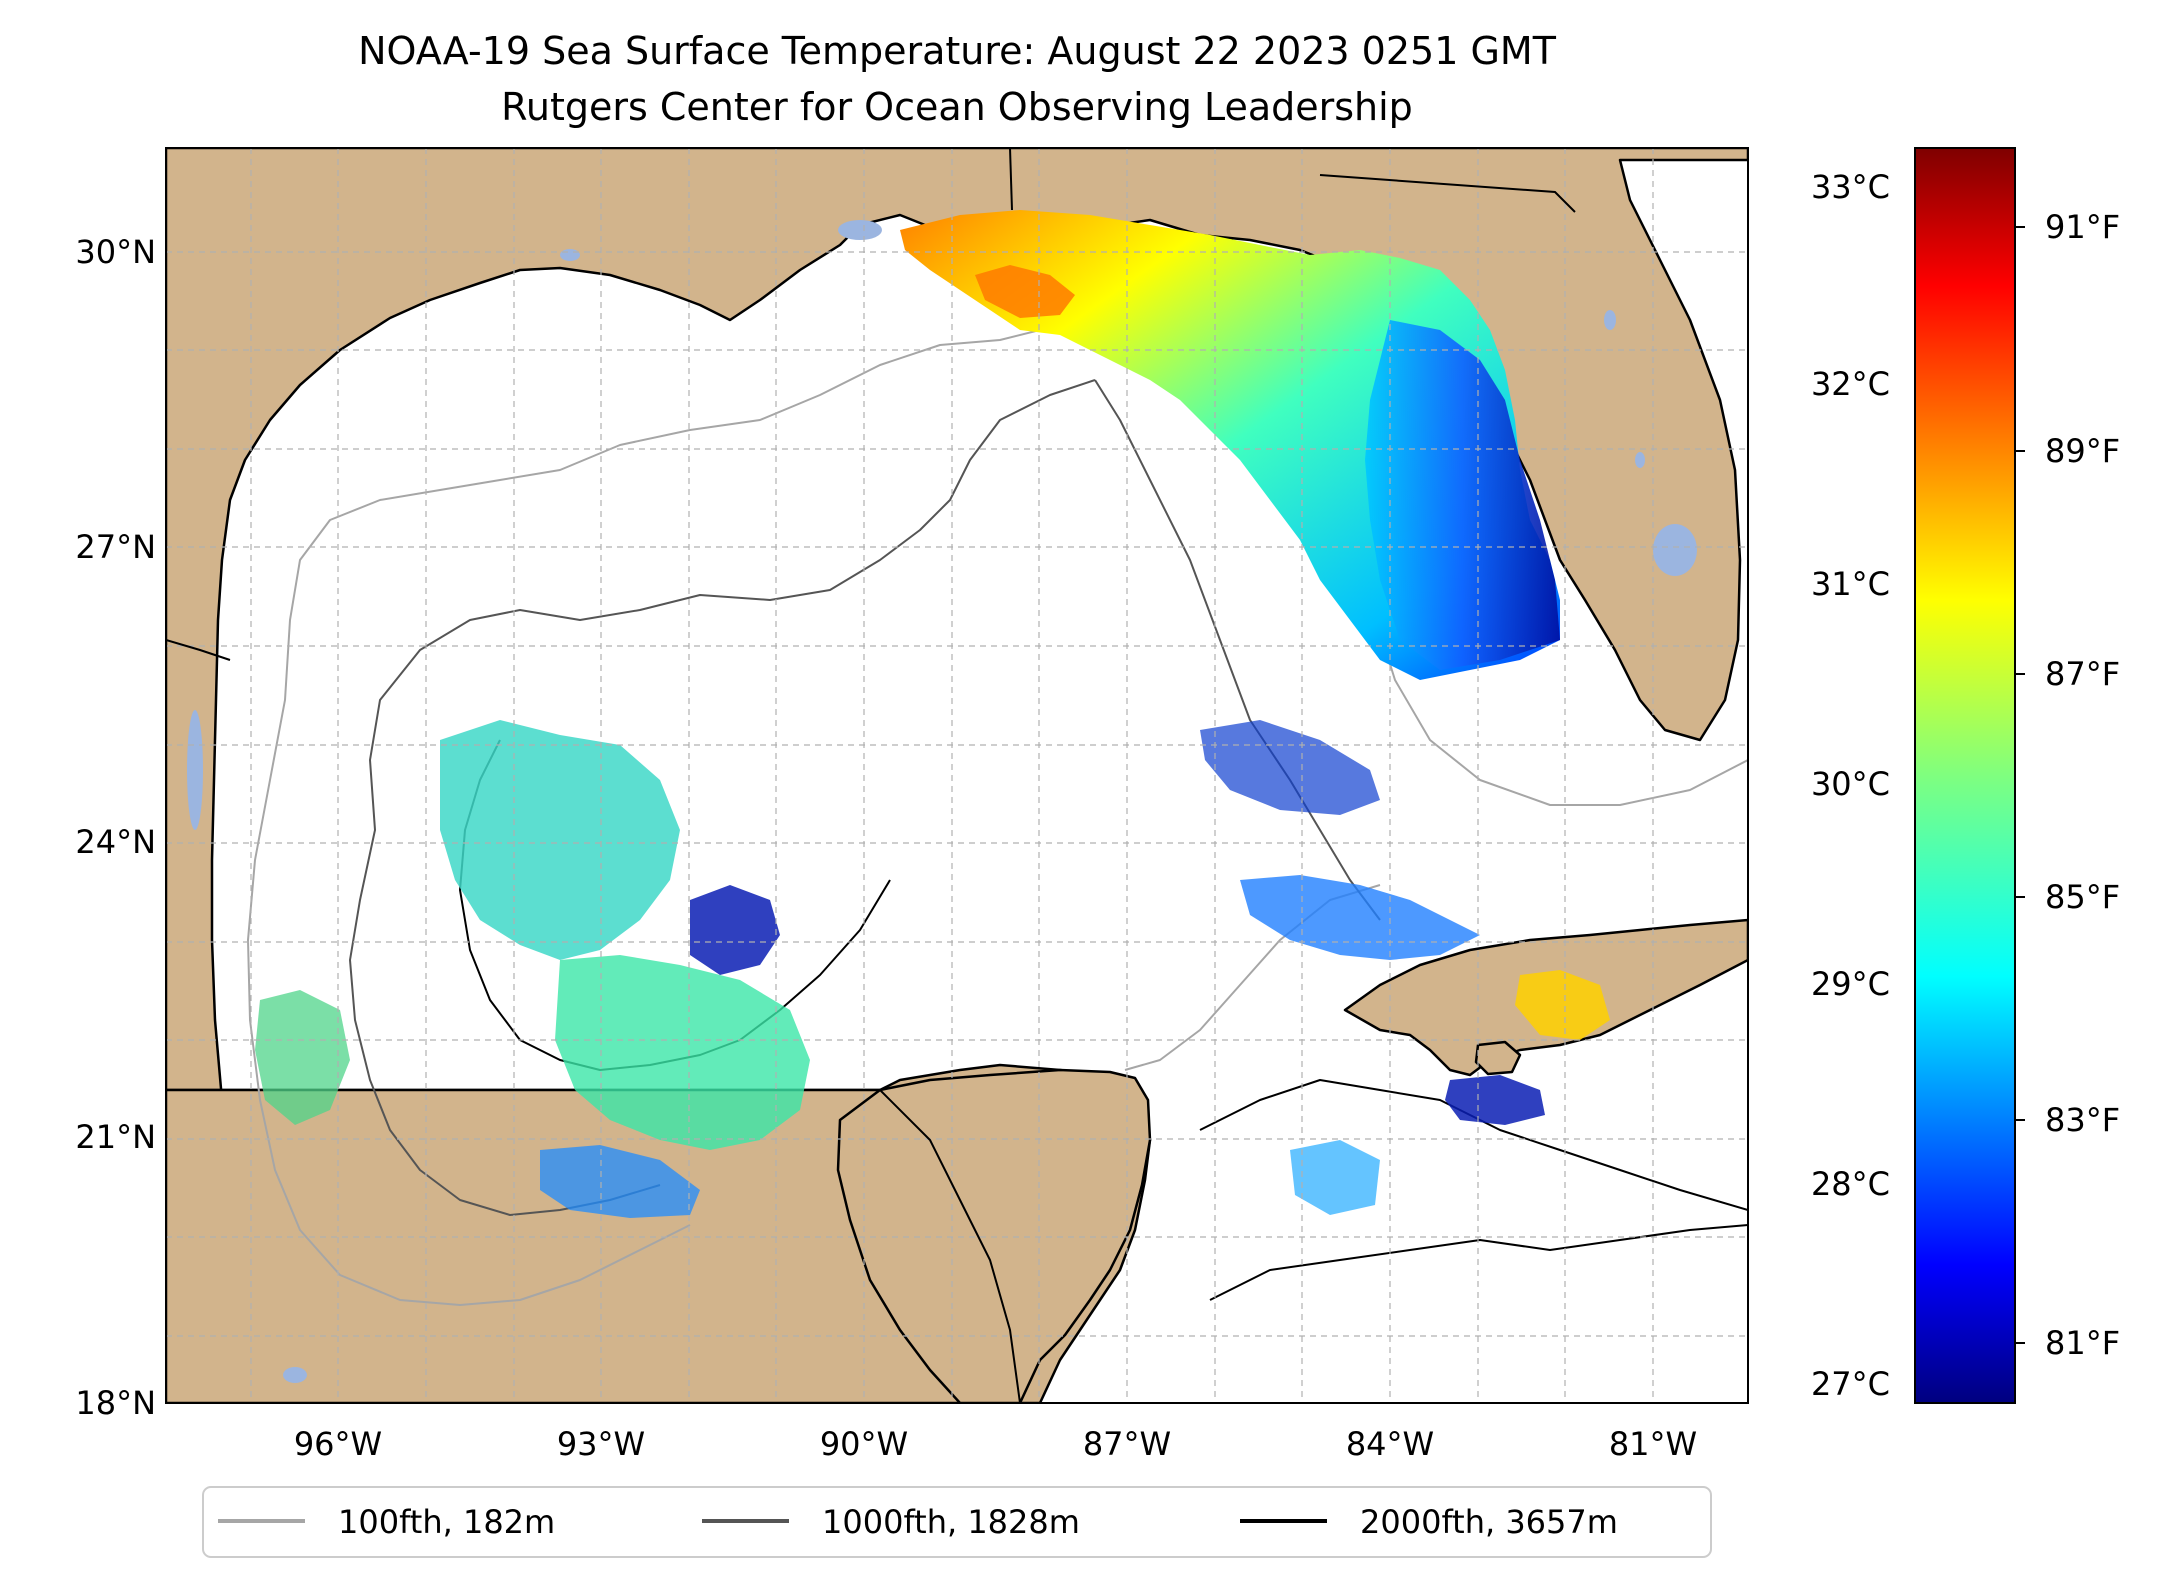 This screenshot has width=2160, height=1582. Describe the element at coordinates (338, 1444) in the screenshot. I see `lon-label-96w: 96°W` at that location.